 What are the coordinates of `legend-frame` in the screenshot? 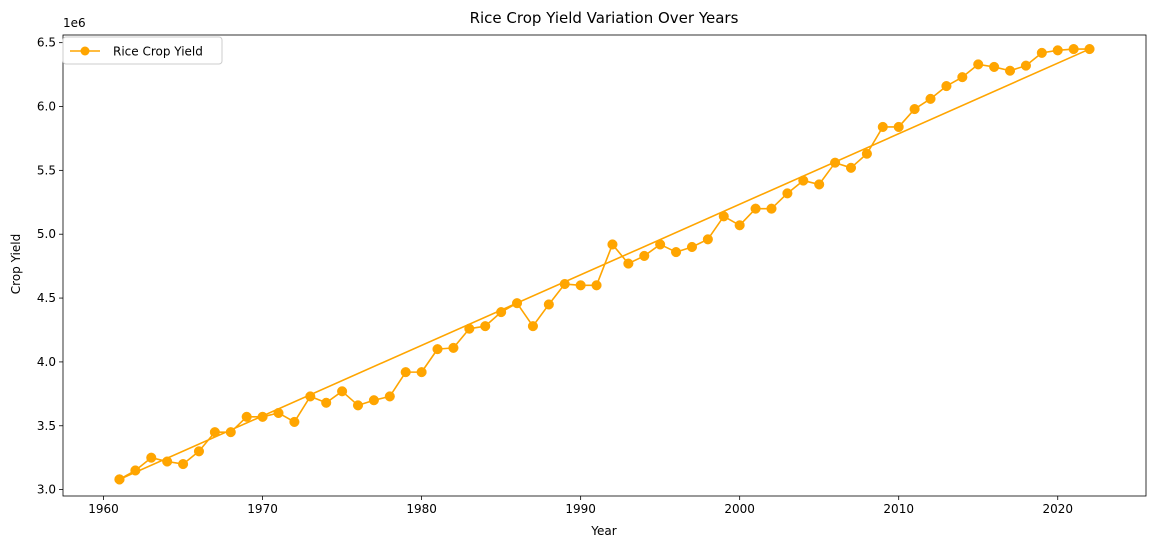 It's located at (142, 50).